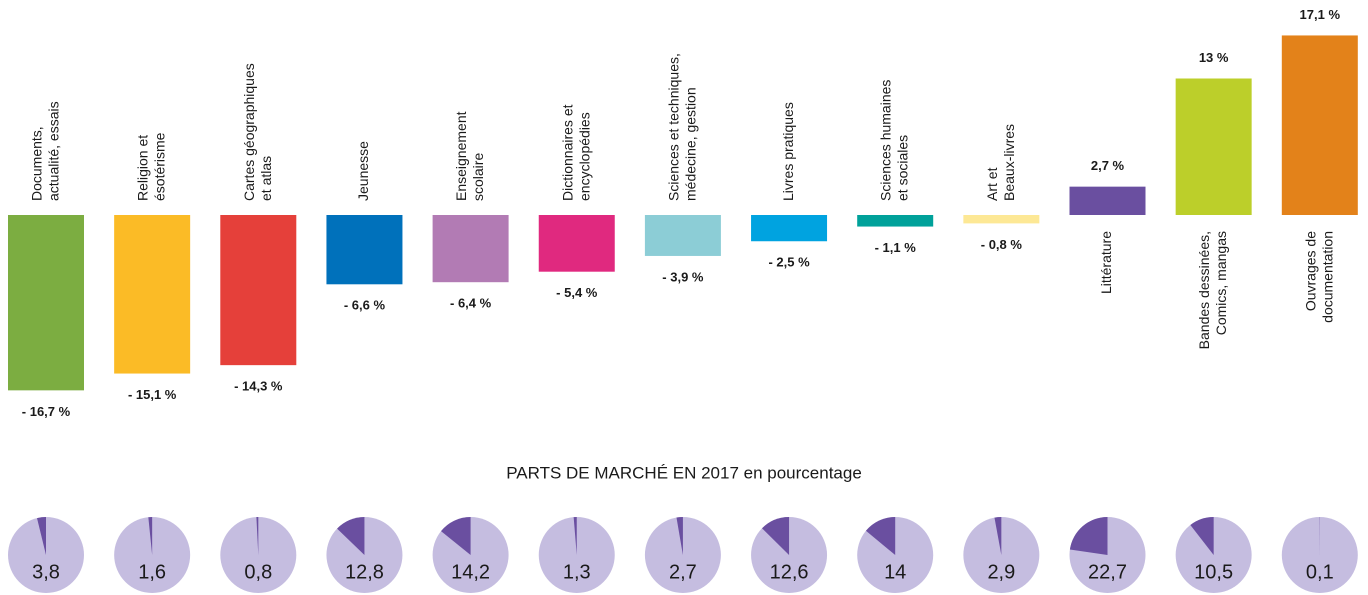 This screenshot has width=1368, height=595. I want to click on value-label: - 3,9 %, so click(683, 276).